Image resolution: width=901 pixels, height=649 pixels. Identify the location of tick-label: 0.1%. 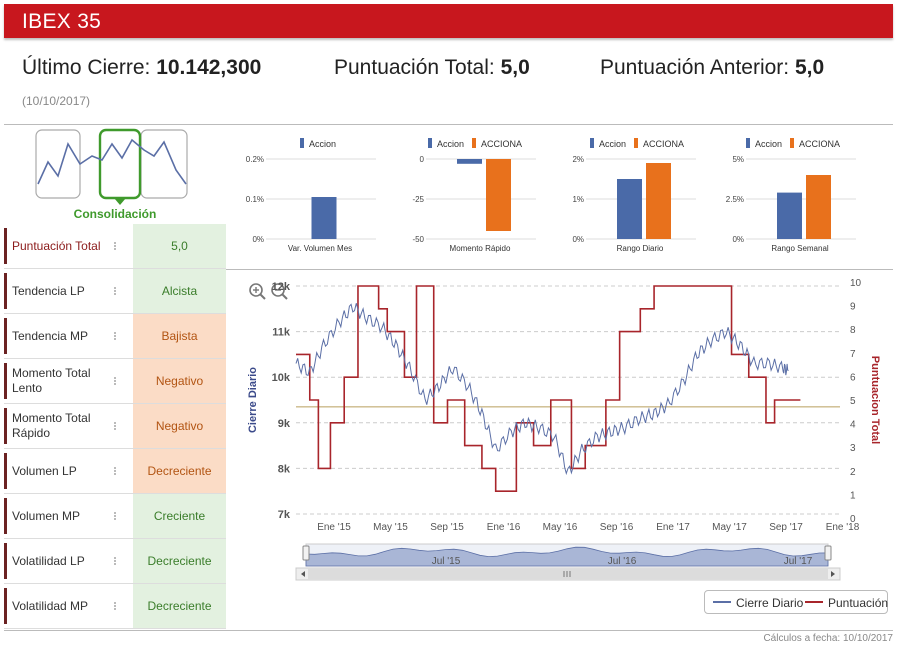
(255, 199).